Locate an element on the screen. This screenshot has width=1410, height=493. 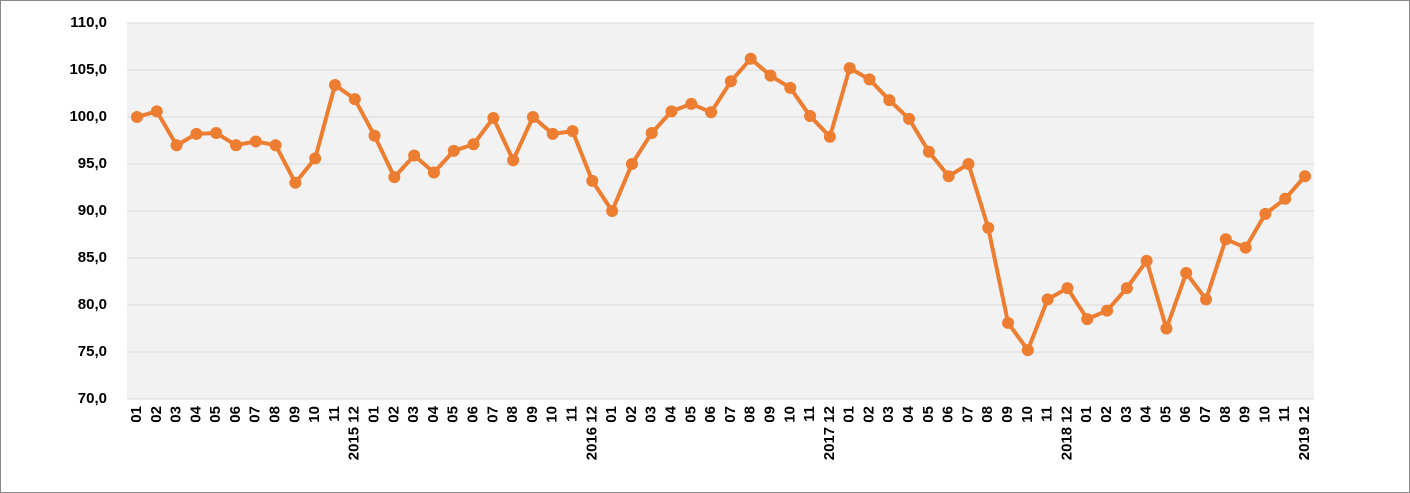
x-tick-label: 2018 12 is located at coordinates (1066, 433).